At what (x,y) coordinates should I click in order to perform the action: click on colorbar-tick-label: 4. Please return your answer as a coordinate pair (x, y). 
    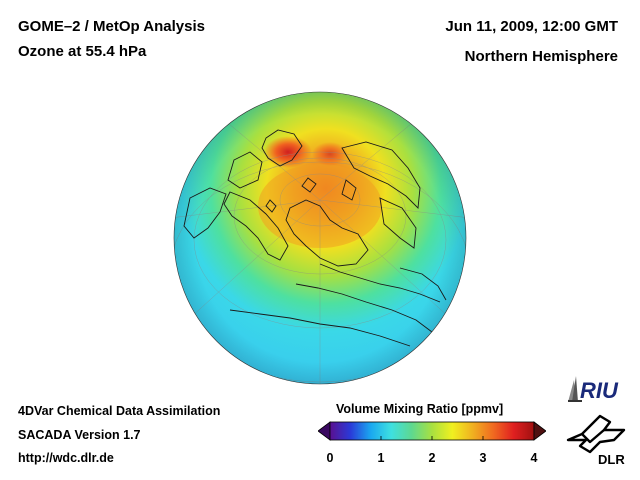
    Looking at the image, I should click on (534, 458).